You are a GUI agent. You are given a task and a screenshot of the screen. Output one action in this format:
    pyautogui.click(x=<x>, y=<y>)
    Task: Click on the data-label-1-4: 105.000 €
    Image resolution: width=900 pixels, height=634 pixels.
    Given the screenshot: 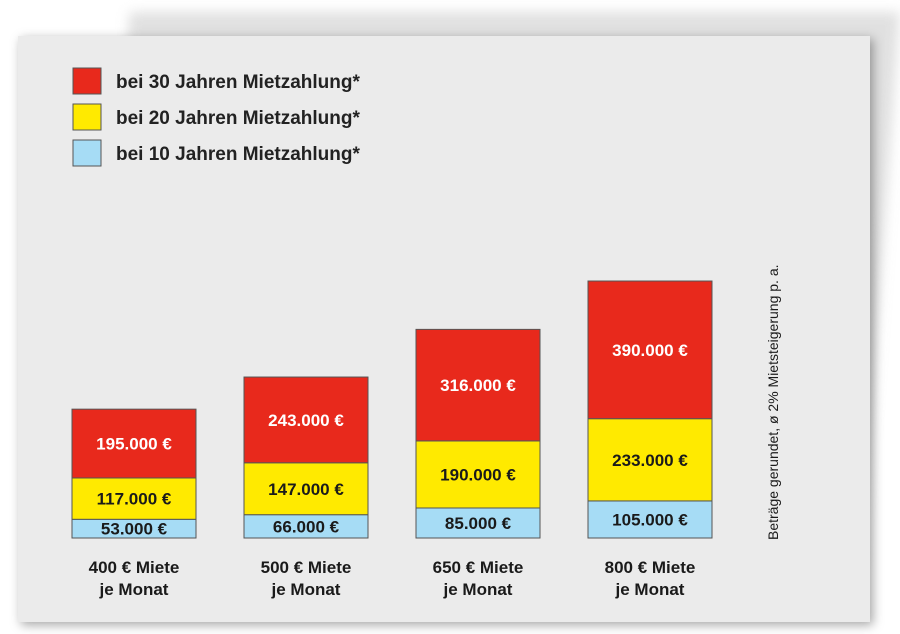 What is the action you would take?
    pyautogui.click(x=650, y=519)
    